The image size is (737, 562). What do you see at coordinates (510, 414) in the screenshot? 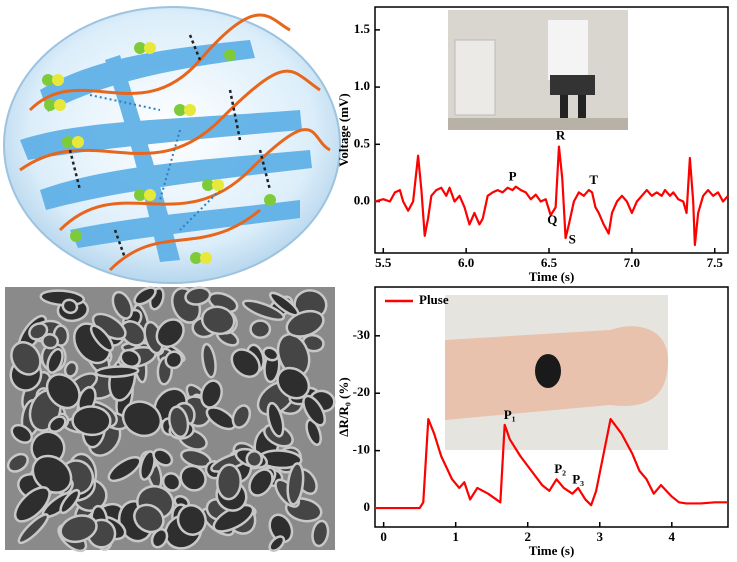
I see `annotation: P₁` at bounding box center [510, 414].